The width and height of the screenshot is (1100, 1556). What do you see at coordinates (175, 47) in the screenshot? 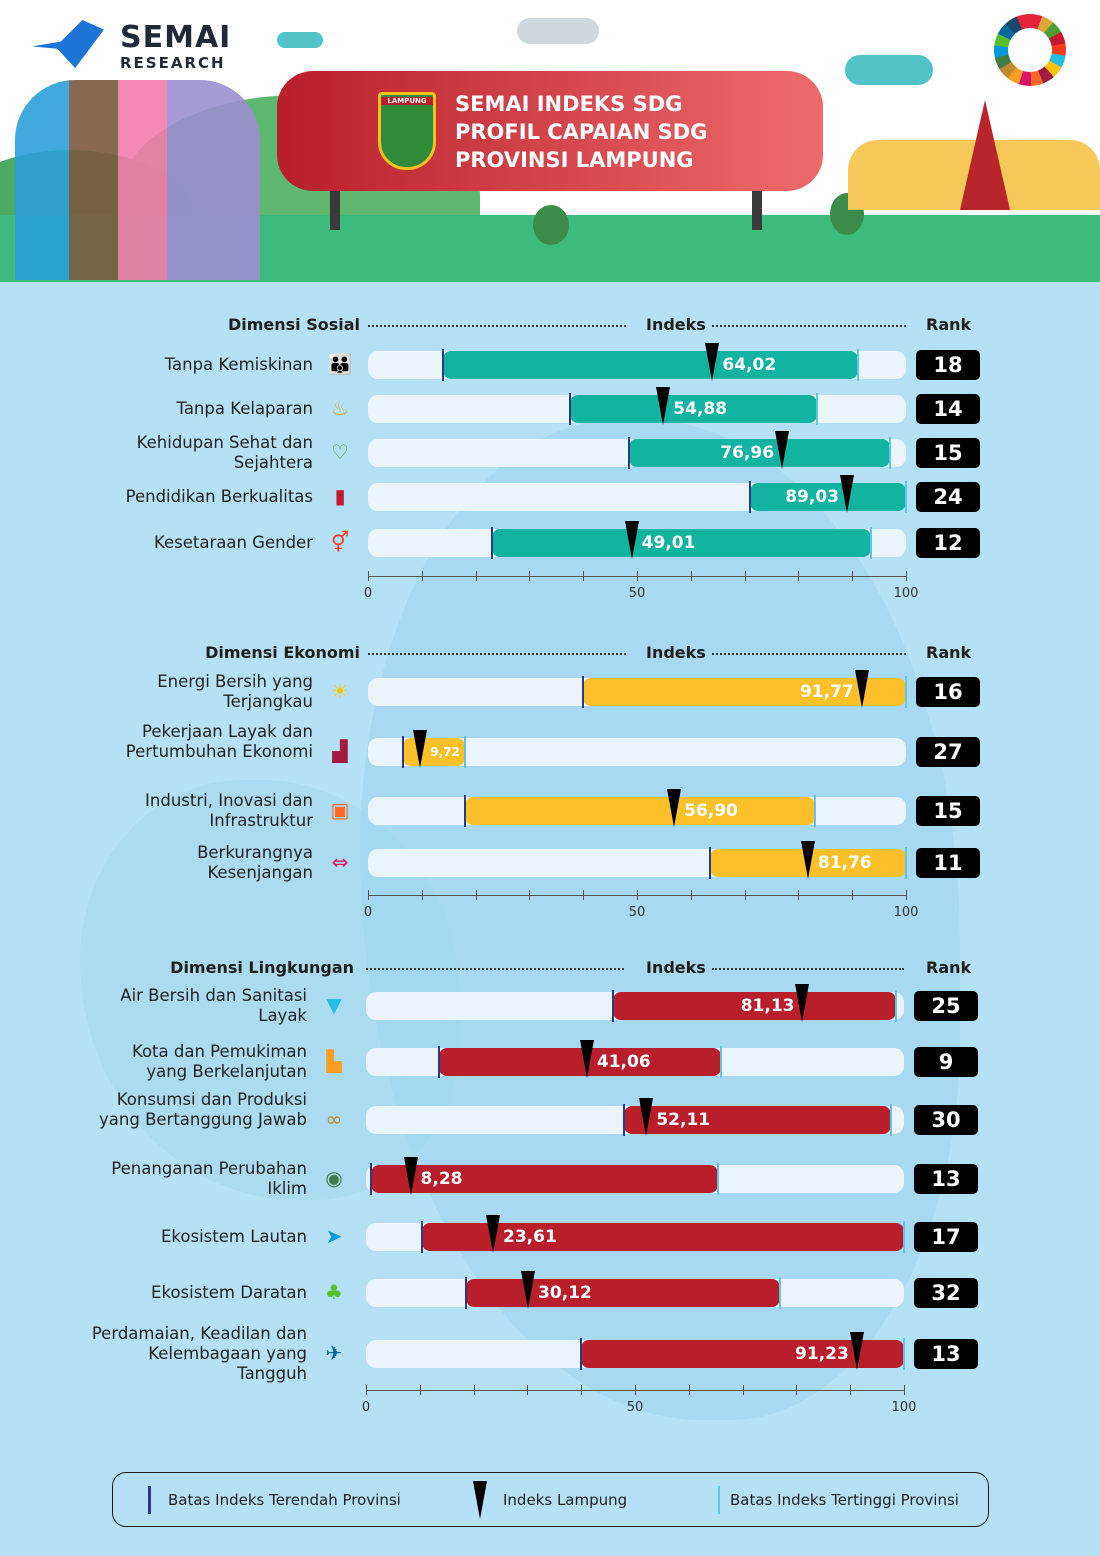
I see `semai-logo: SEMAI RESEARCH` at bounding box center [175, 47].